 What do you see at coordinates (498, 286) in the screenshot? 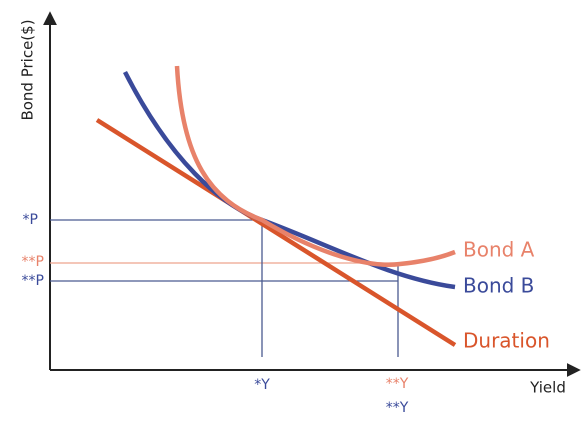
I see `curve-label: Bond B` at bounding box center [498, 286].